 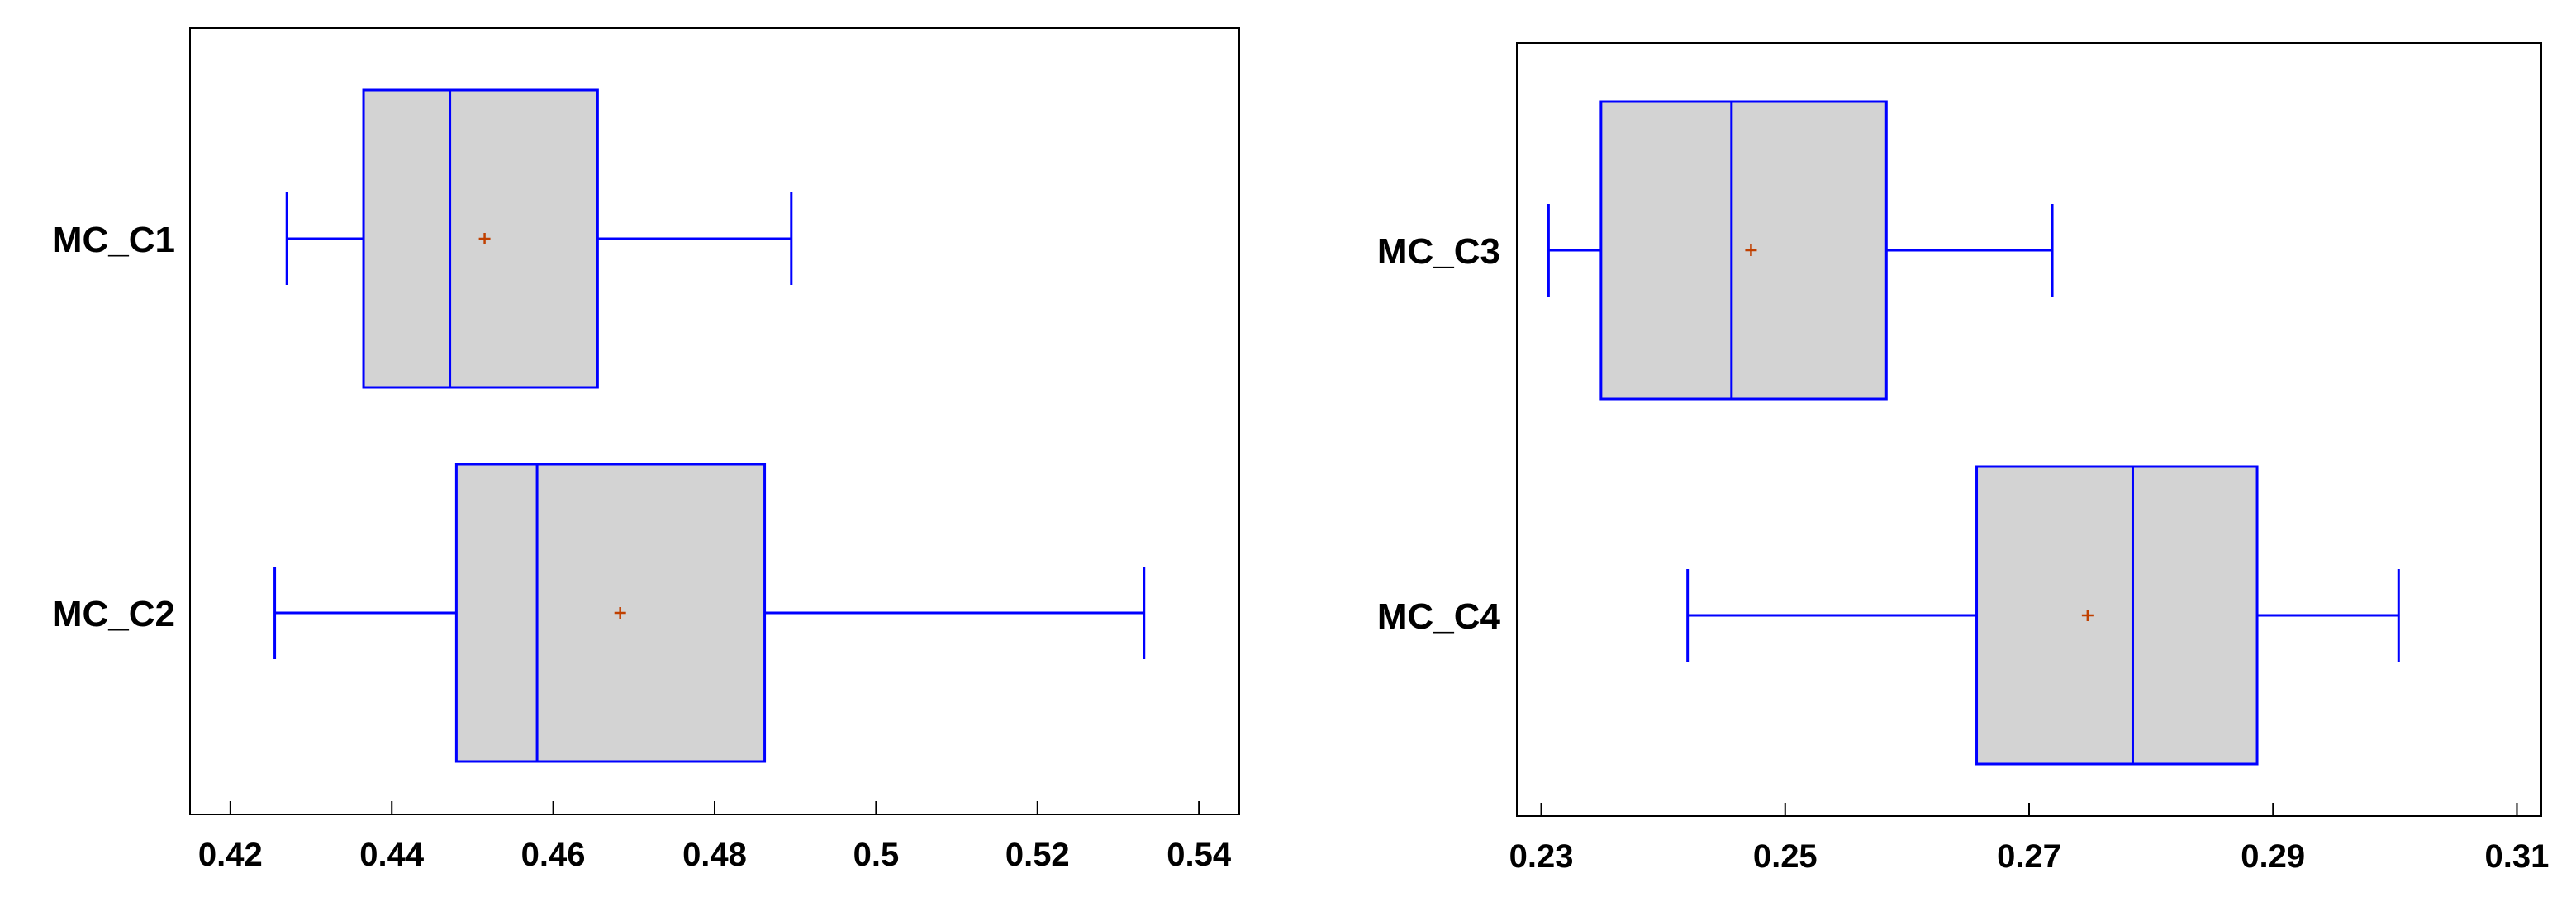 What do you see at coordinates (2517, 857) in the screenshot?
I see `x-tick-label: 0.31` at bounding box center [2517, 857].